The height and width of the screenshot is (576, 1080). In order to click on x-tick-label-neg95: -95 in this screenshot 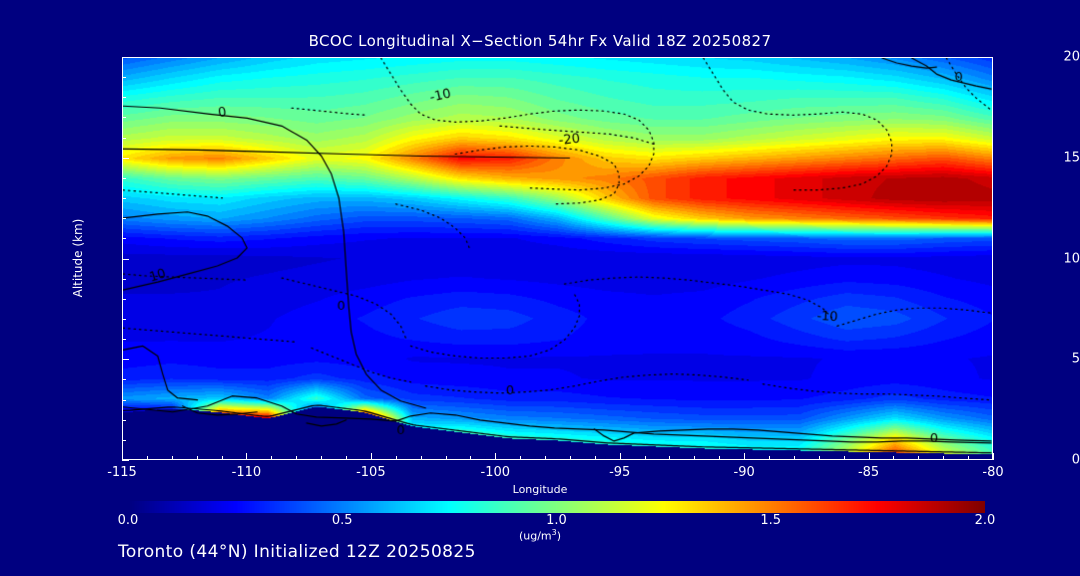, I will do `click(620, 472)`.